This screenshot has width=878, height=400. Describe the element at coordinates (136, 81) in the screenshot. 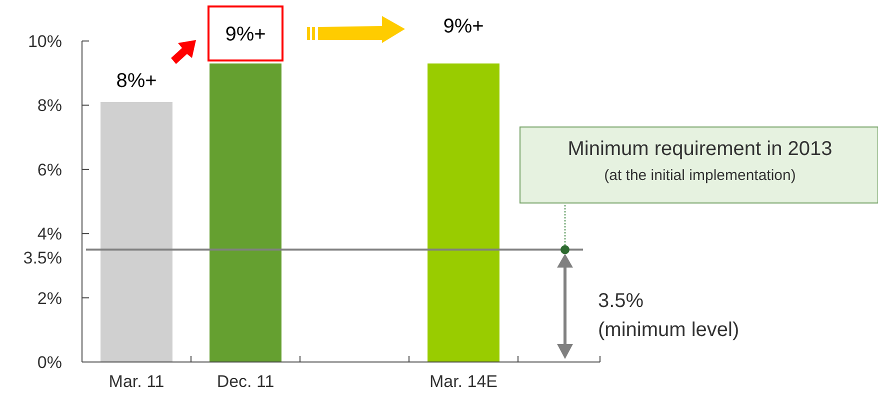

I see `data-label: 8%+` at that location.